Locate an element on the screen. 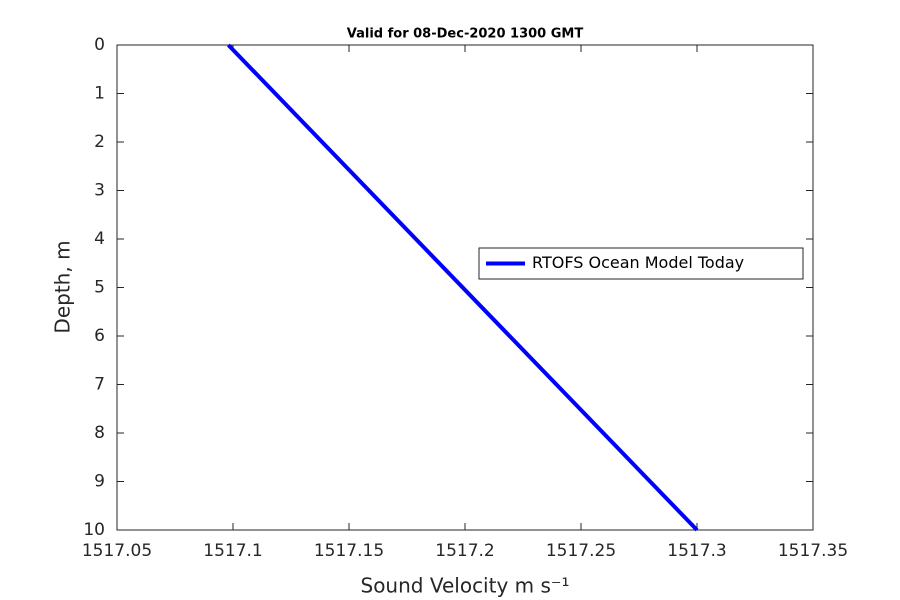 This screenshot has width=900, height=600. x-tick-label: 1517.1 is located at coordinates (232, 551).